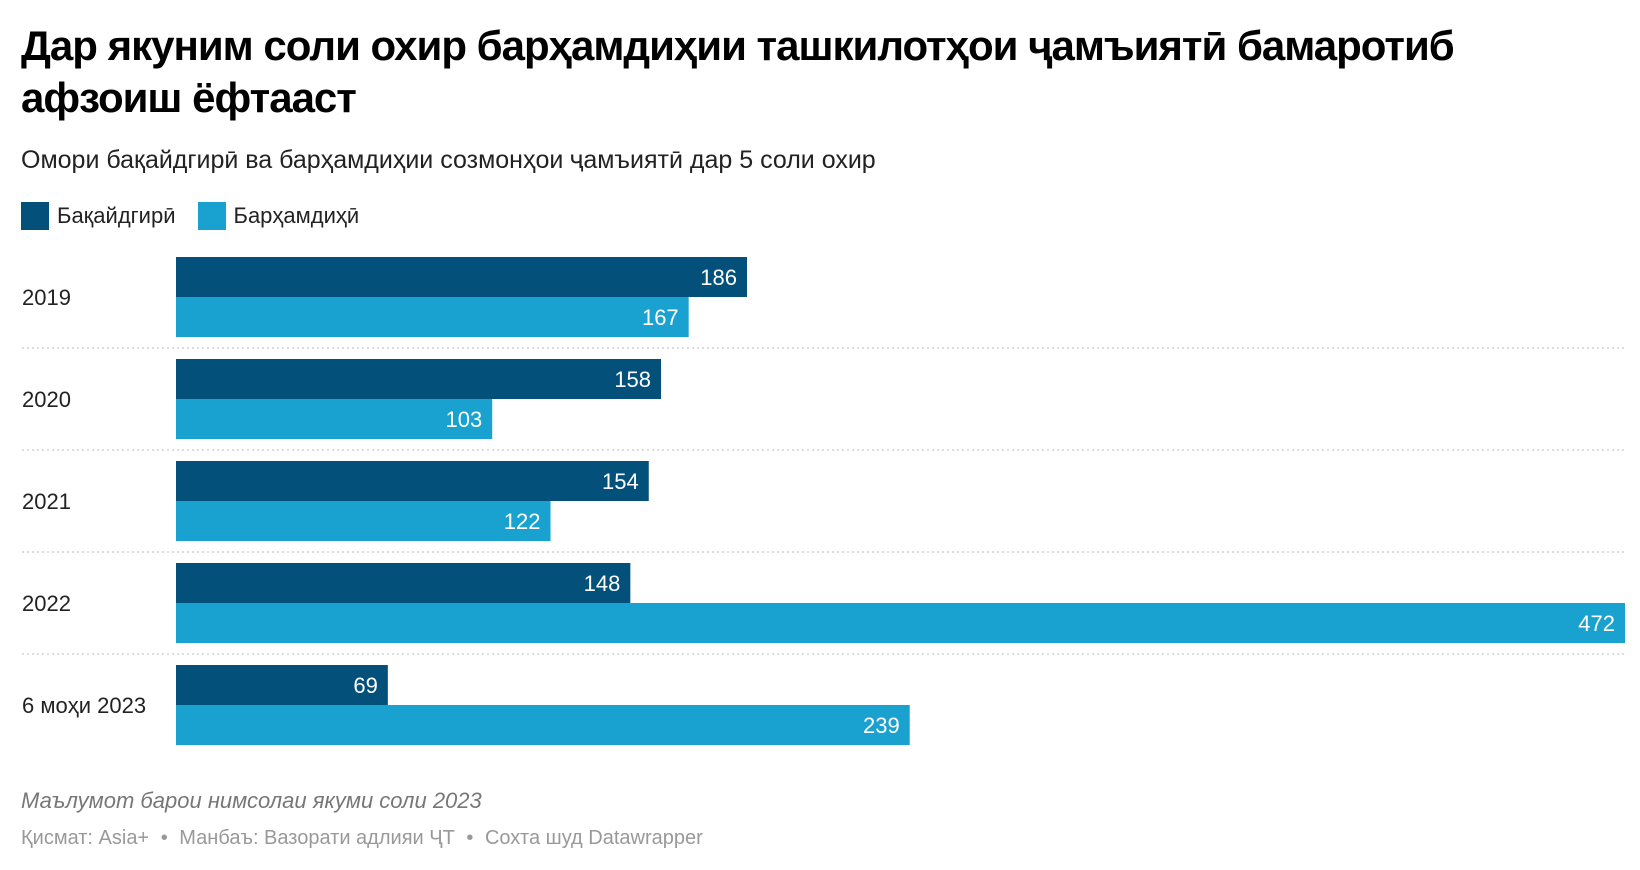  What do you see at coordinates (116, 215) in the screenshot?
I see `legend-label: Бақайдгирӣ` at bounding box center [116, 215].